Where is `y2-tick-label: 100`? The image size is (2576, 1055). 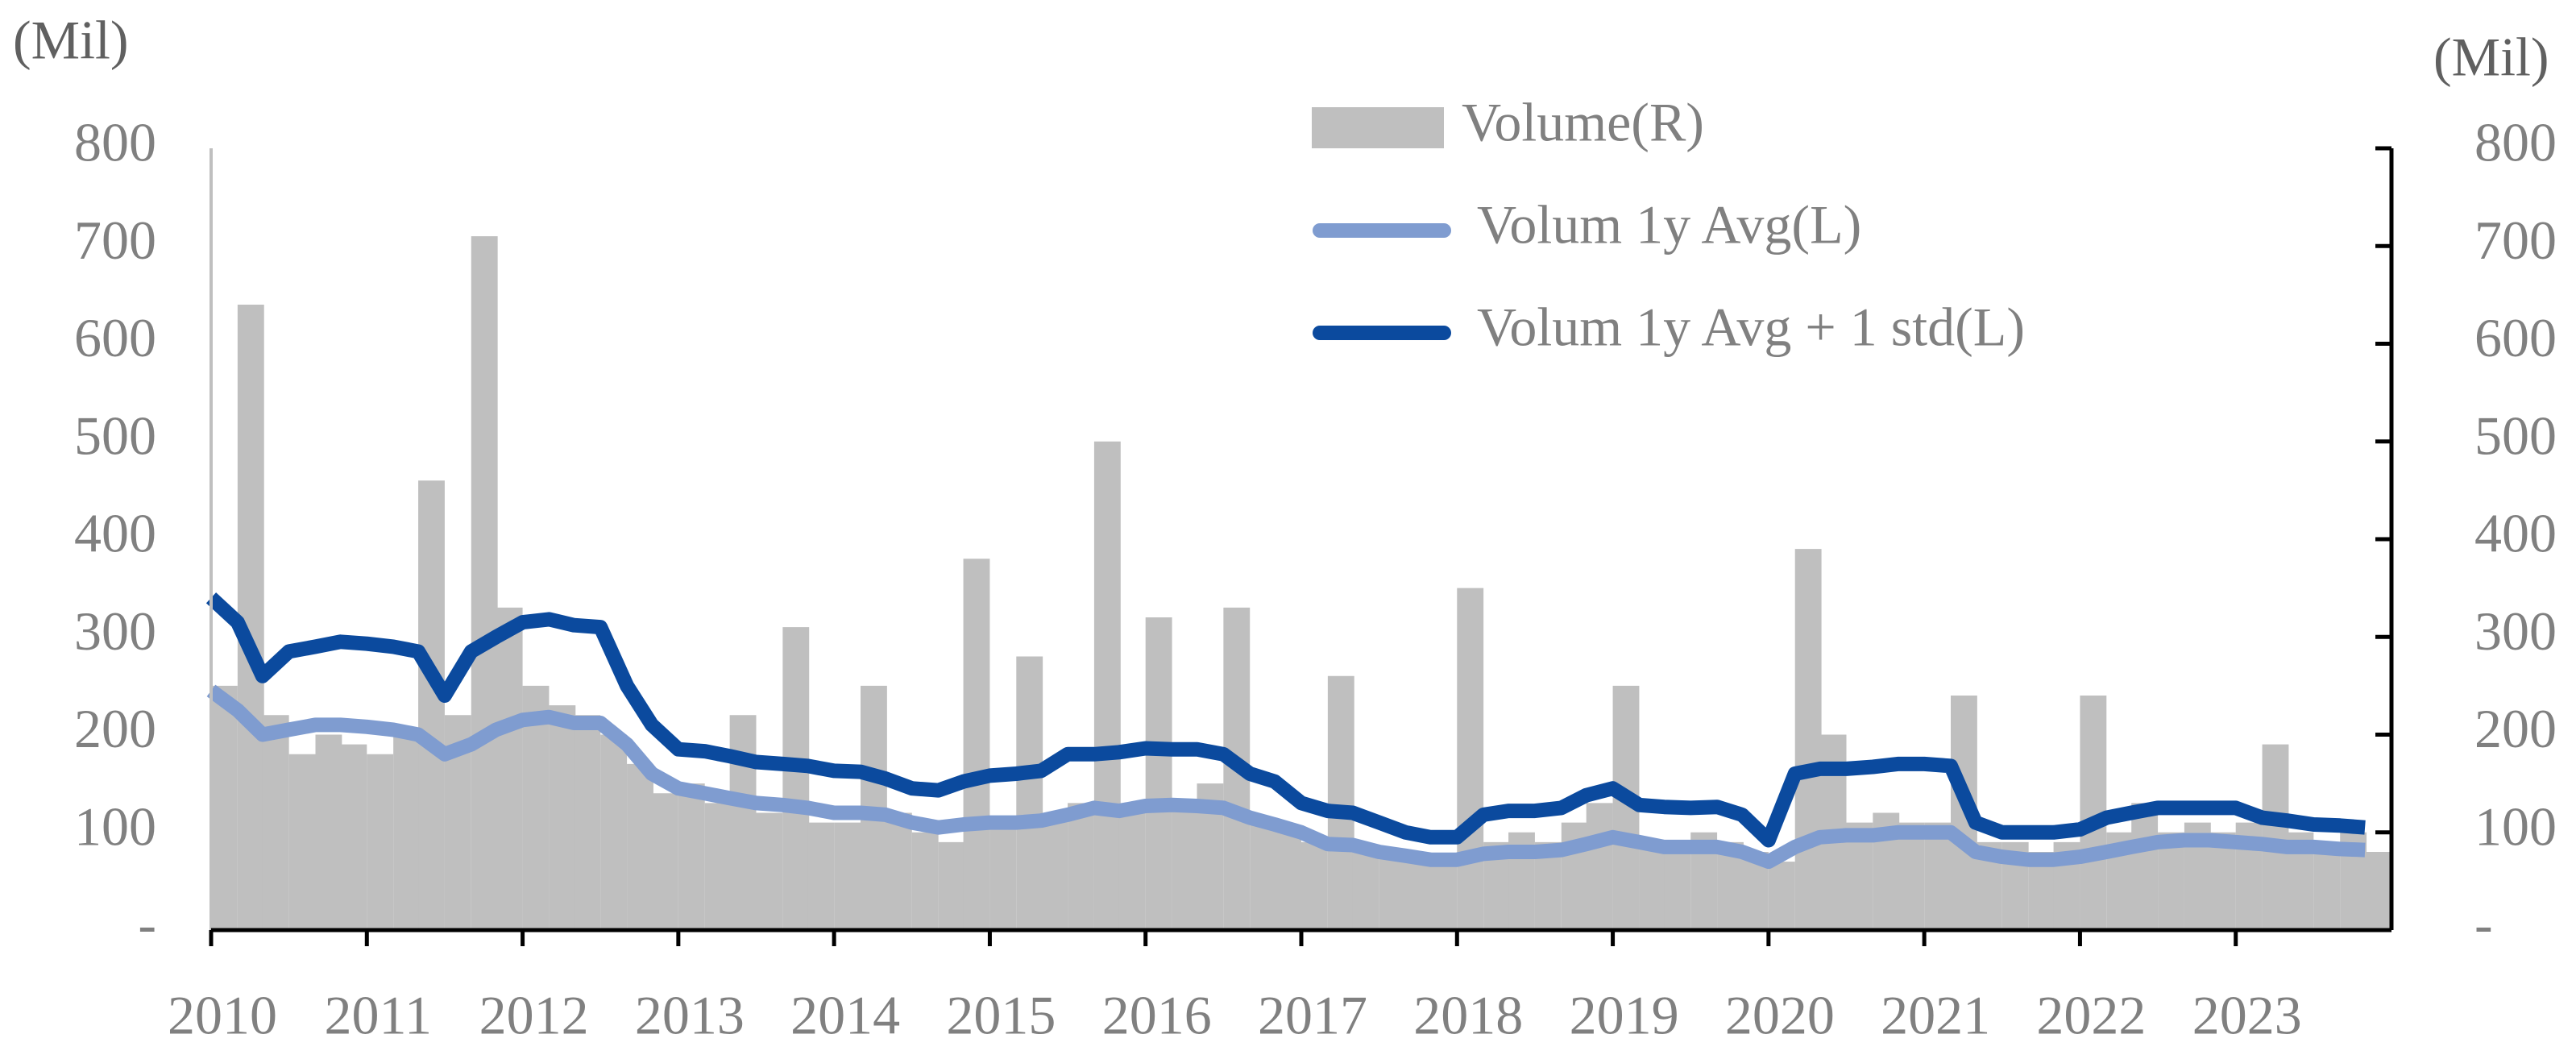 y2-tick-label: 100 is located at coordinates (2515, 826).